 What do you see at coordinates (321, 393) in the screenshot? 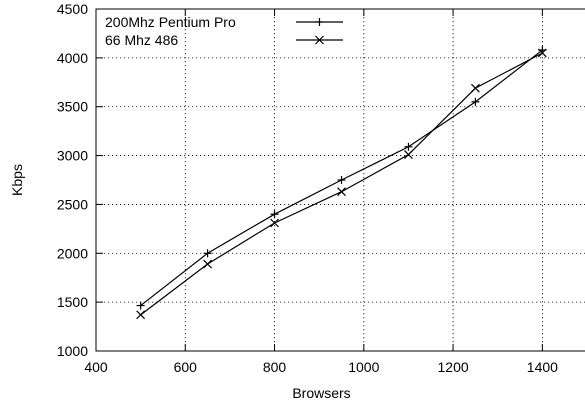
I see `x-axis-label: Browsers` at bounding box center [321, 393].